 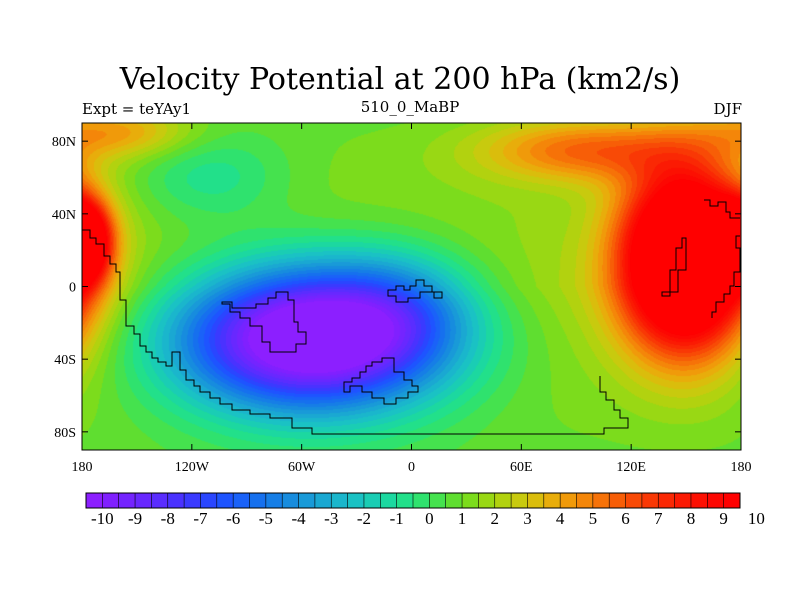 I want to click on colorbar-label: -8, so click(x=168, y=518).